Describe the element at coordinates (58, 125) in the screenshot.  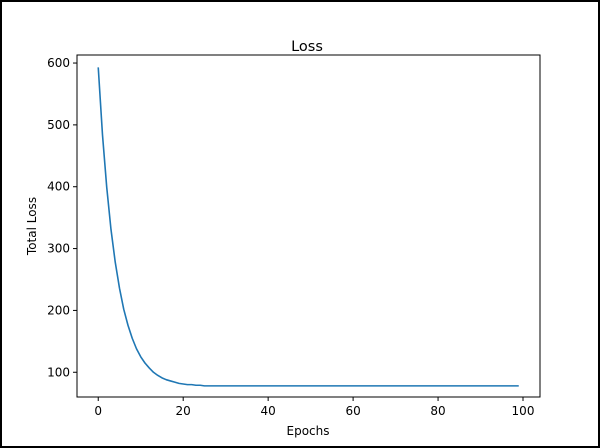
I see `y-tick-label: 500` at that location.